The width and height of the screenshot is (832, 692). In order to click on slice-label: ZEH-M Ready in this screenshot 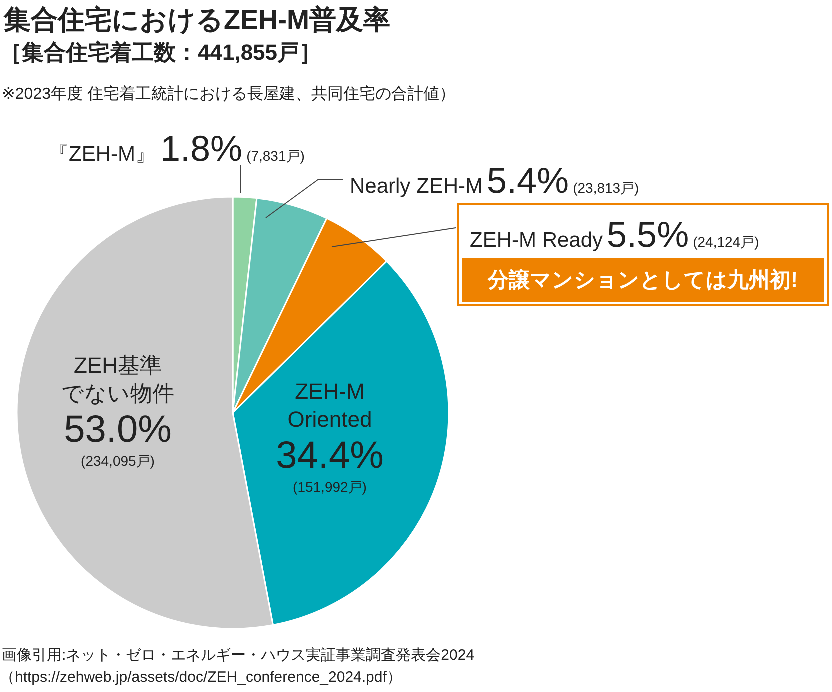, I will do `click(537, 241)`.